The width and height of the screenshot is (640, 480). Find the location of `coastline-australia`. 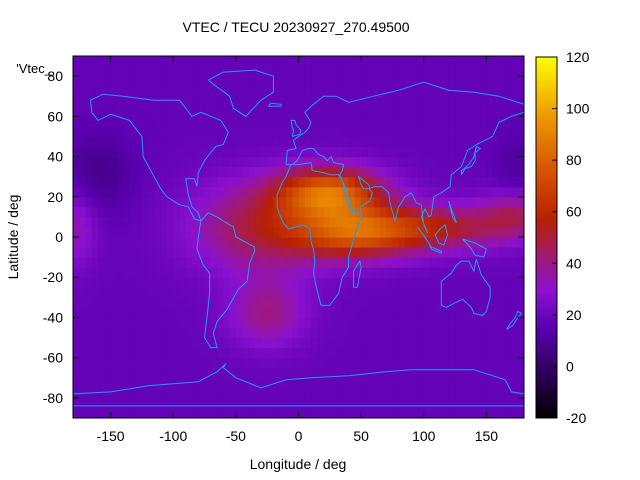

coastline-australia is located at coordinates (465, 287).